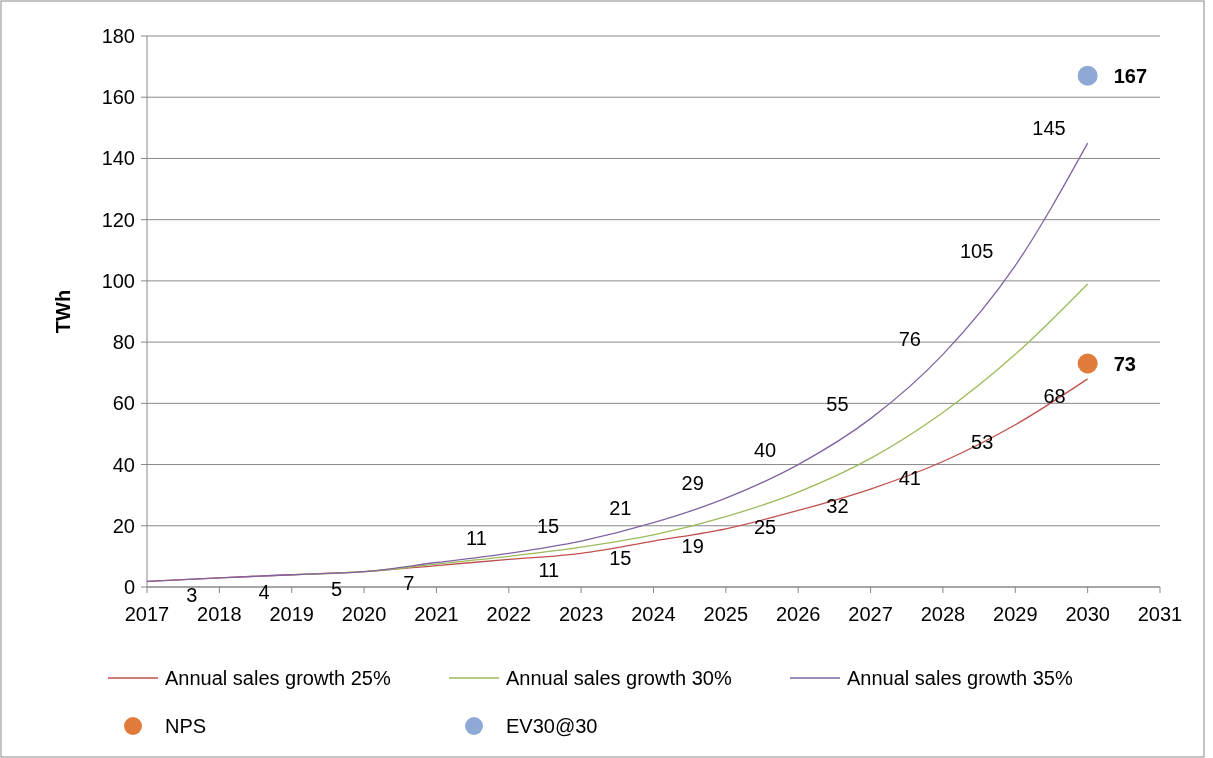  I want to click on data-label: 167, so click(1130, 75).